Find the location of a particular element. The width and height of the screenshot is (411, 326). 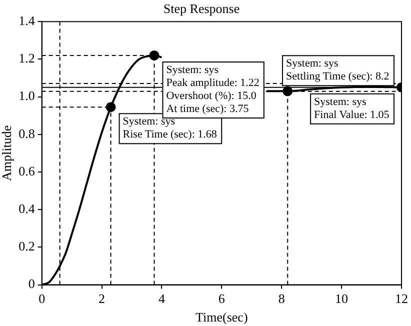

annotation: System: sys Settling Time (sec): 8.2 is located at coordinates (338, 70).